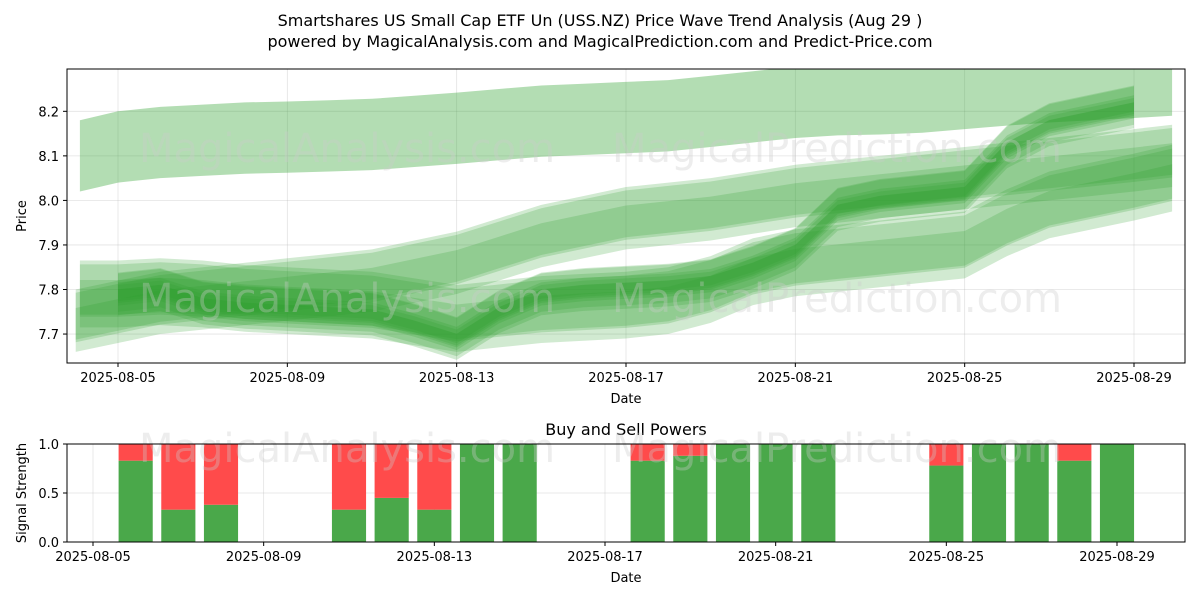  I want to click on price-chart-y-ticks: 7.7 7.8 7.9 8.0 8.1 8.2, so click(52, 224).